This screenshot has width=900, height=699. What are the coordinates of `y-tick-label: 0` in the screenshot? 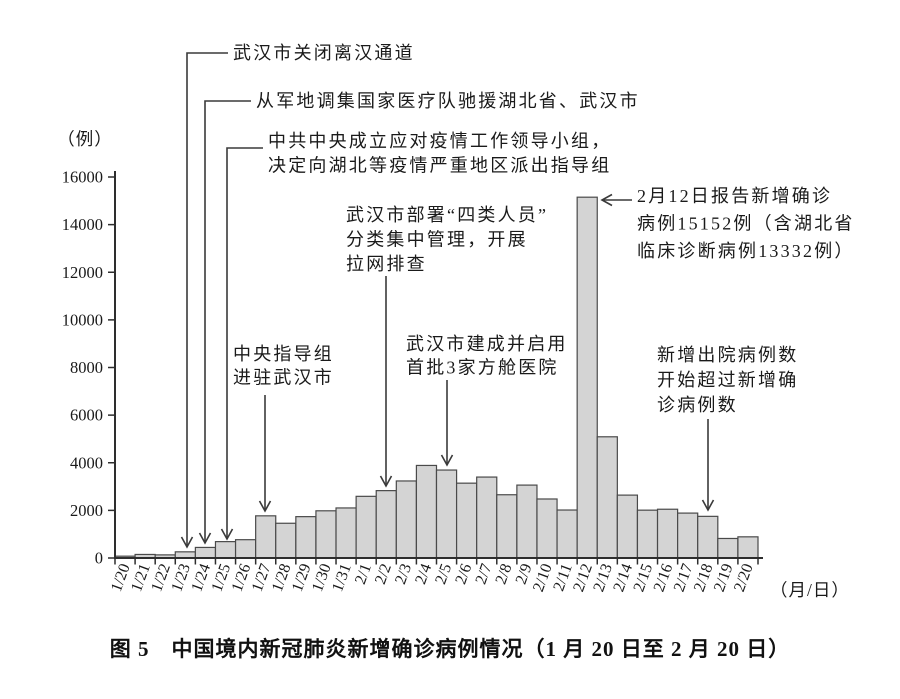 It's located at (99, 558).